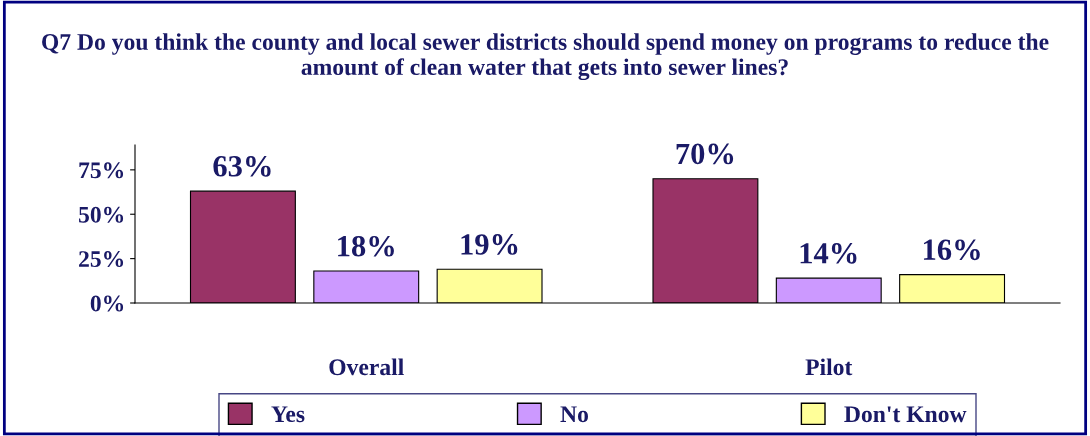  What do you see at coordinates (101, 170) in the screenshot?
I see `y-tick-label: 75%` at bounding box center [101, 170].